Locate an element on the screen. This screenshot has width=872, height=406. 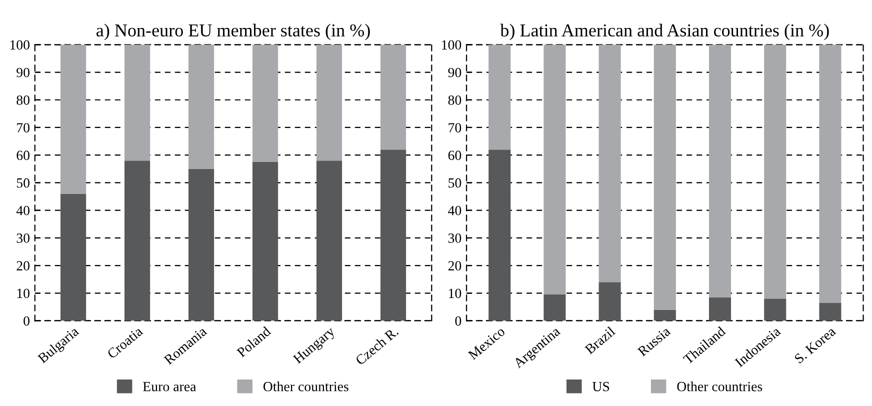
chart-title: b) Latin American and Asian countries (in %) is located at coordinates (664, 32).